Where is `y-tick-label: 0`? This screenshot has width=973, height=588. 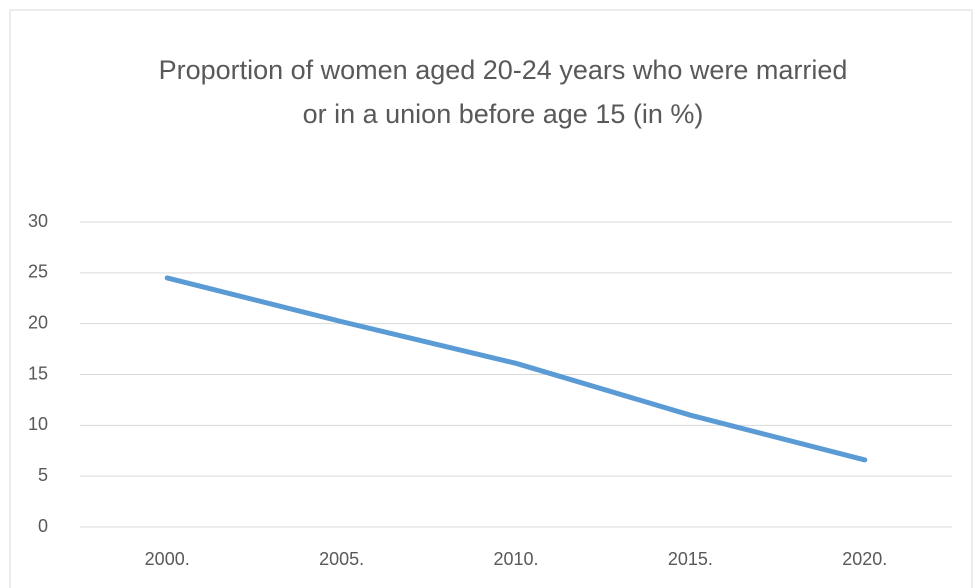 y-tick-label: 0 is located at coordinates (43, 526).